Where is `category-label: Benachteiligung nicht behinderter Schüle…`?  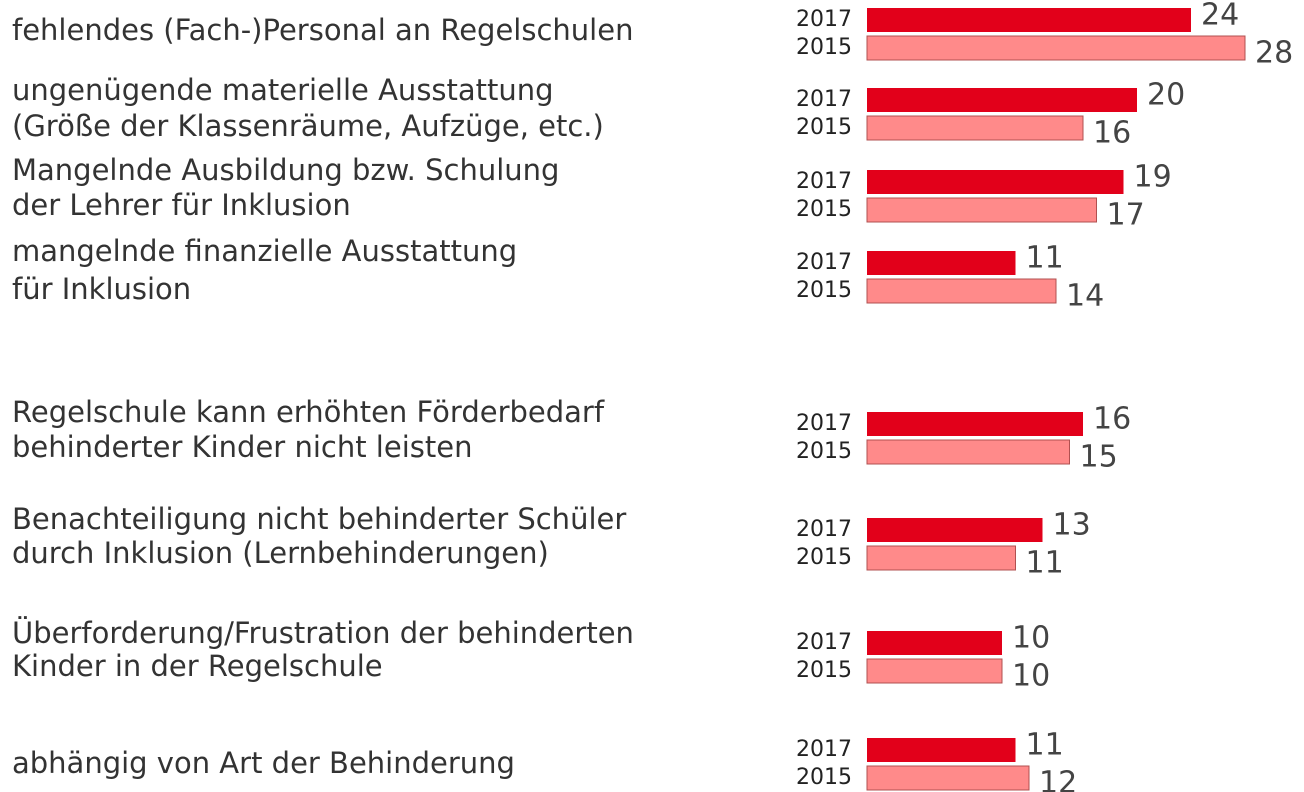
category-label: Benachteiligung nicht behinderter Schüle… is located at coordinates (319, 519).